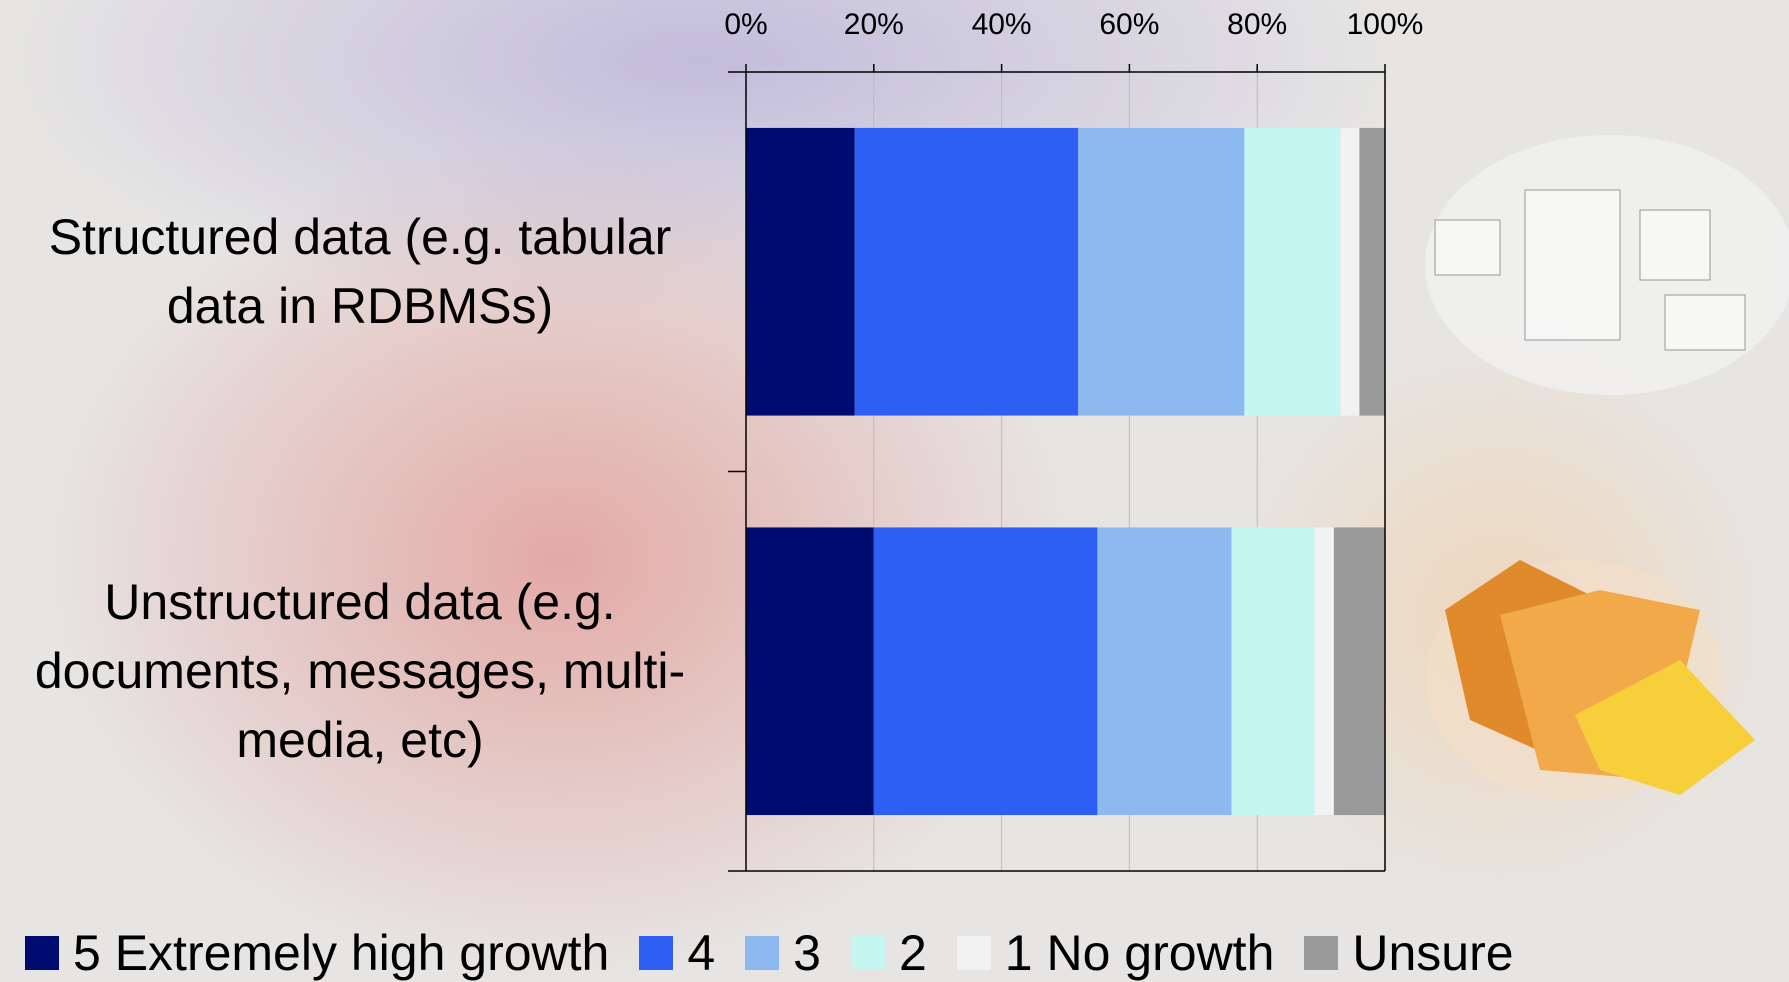  What do you see at coordinates (1433, 953) in the screenshot?
I see `legend-label: Unsure` at bounding box center [1433, 953].